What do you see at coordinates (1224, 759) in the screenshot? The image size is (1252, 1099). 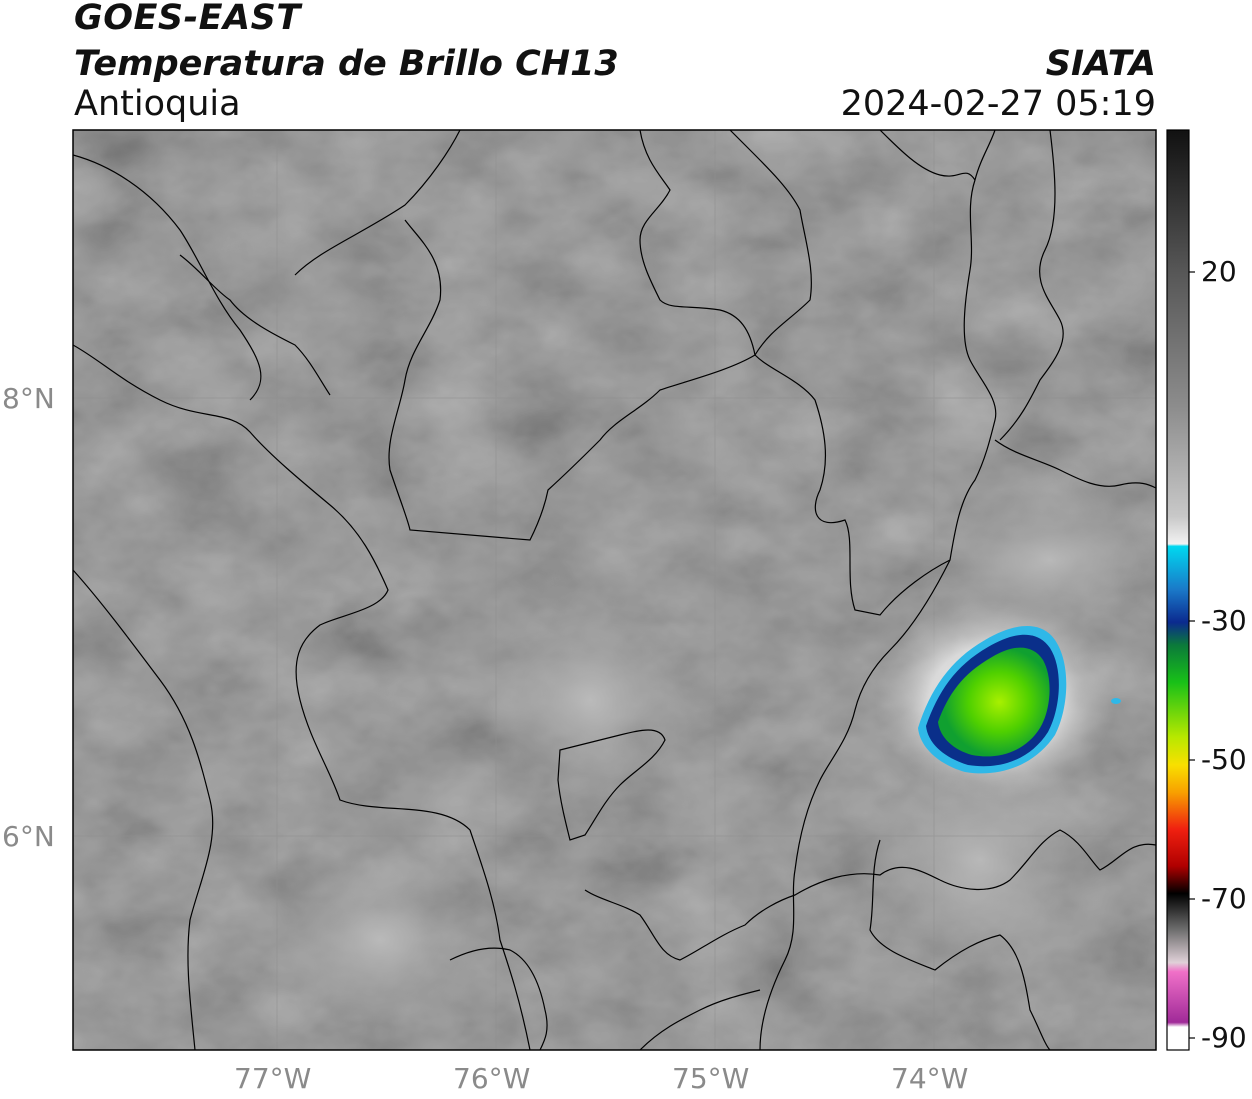 I see `colorbar-tick-label: -50` at bounding box center [1224, 759].